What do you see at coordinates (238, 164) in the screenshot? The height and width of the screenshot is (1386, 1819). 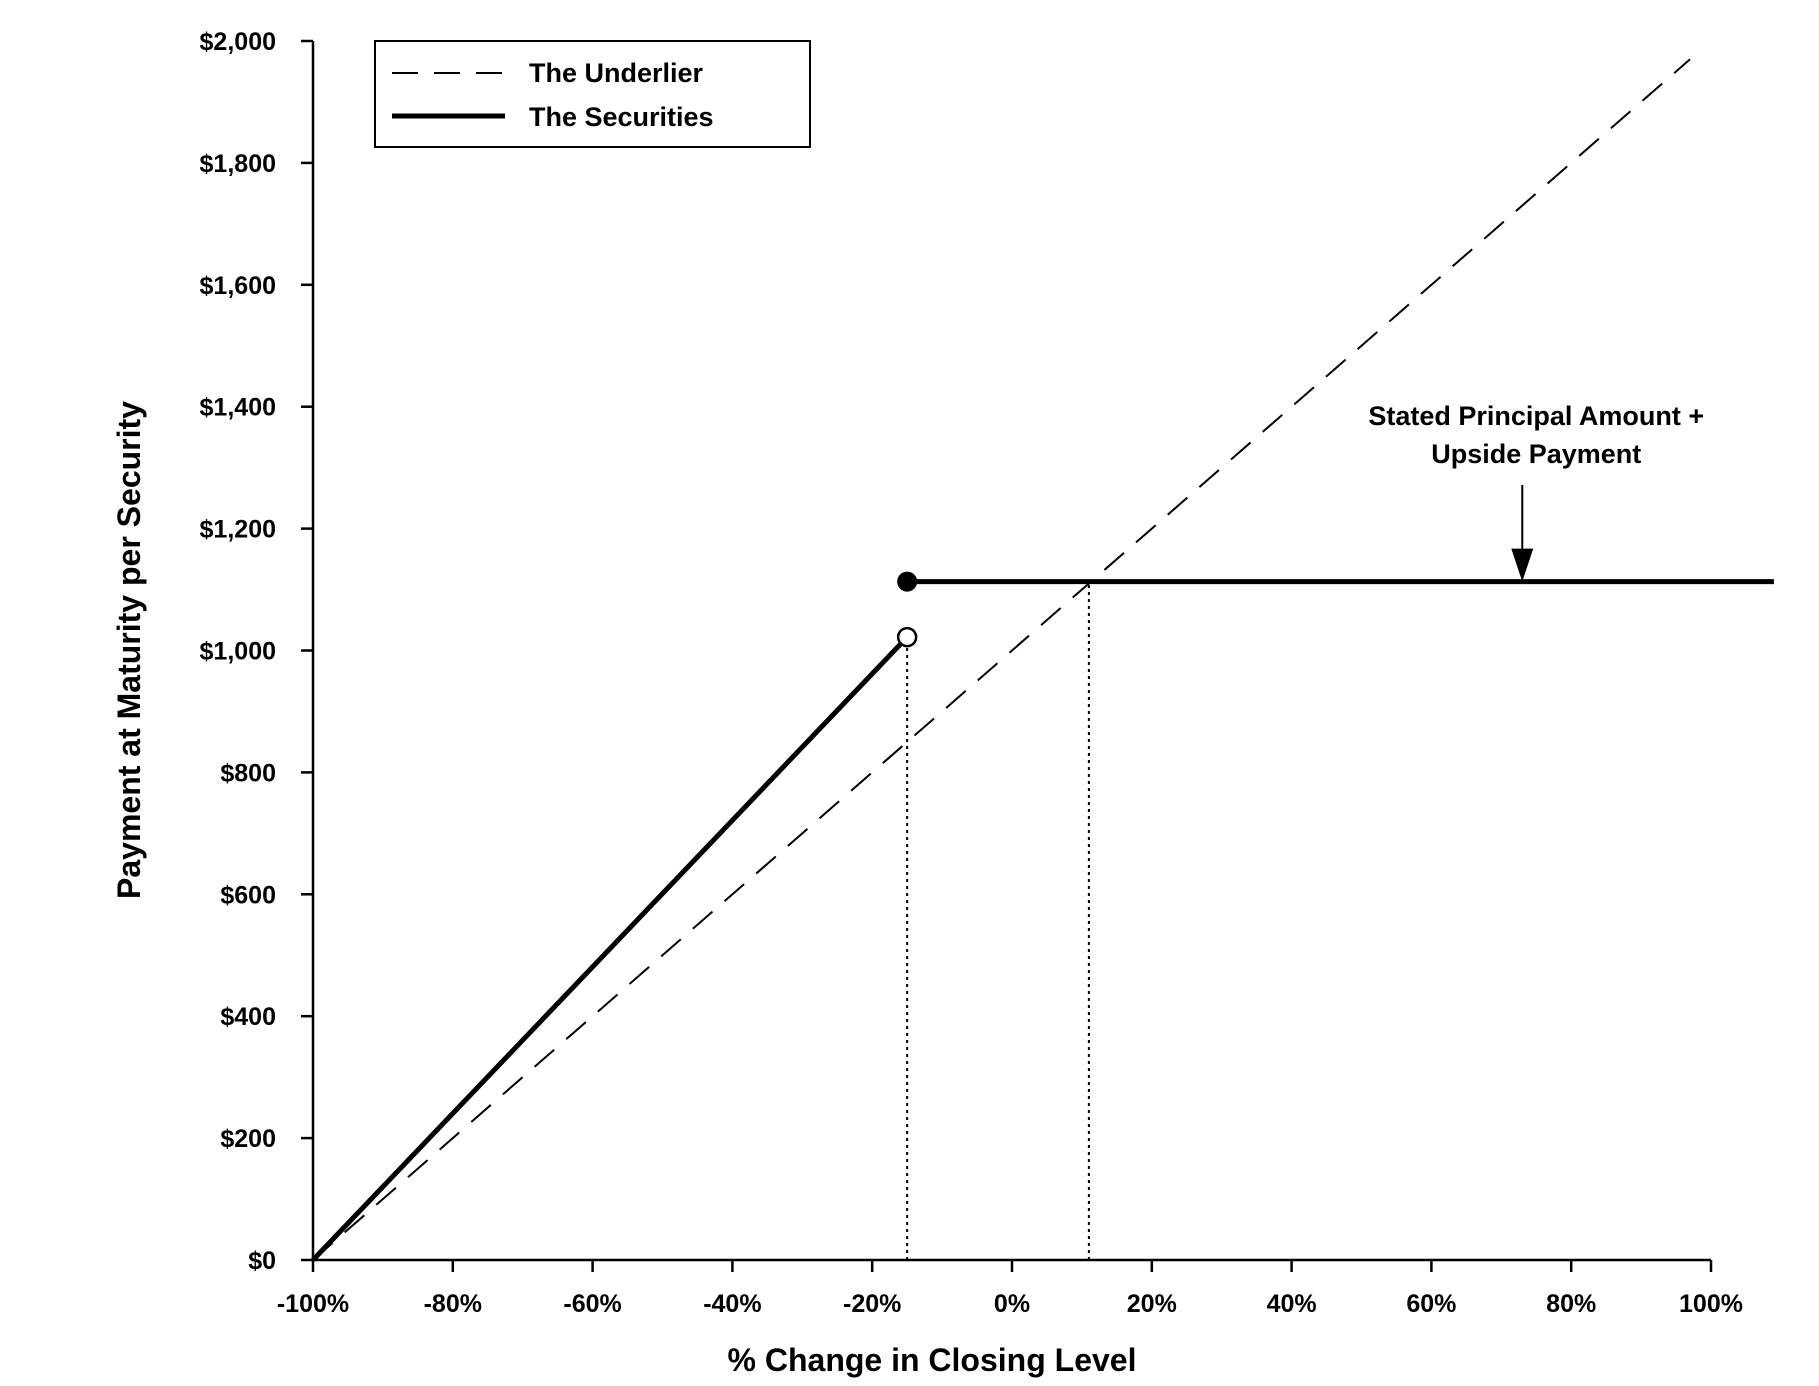 I see `y-tick-label: $1,800` at bounding box center [238, 164].